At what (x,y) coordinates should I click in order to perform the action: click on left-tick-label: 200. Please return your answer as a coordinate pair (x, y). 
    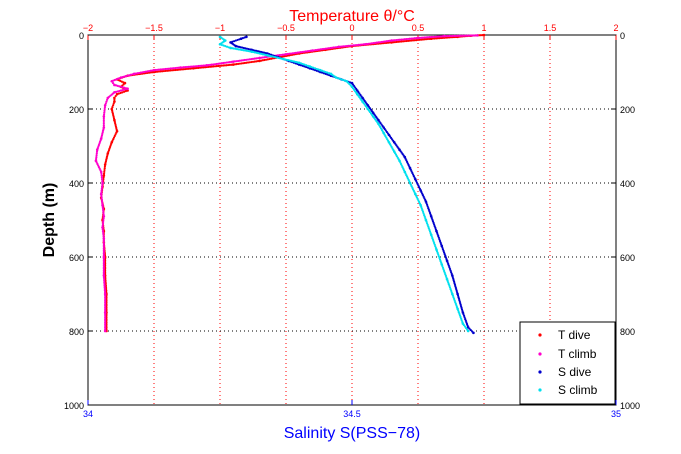
    Looking at the image, I should click on (76, 110).